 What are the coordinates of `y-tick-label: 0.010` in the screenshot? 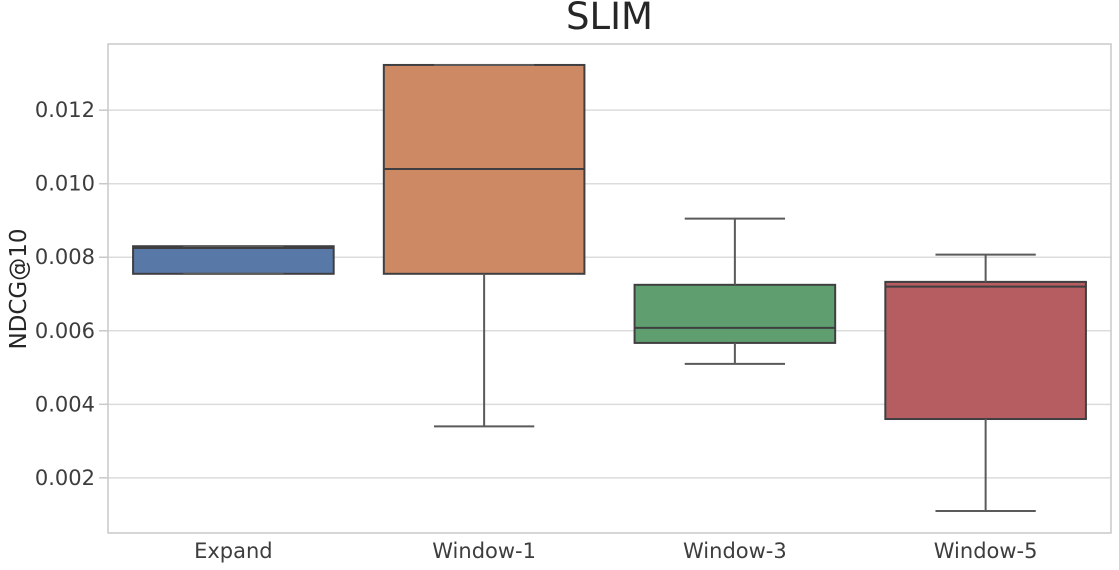 It's located at (65, 184).